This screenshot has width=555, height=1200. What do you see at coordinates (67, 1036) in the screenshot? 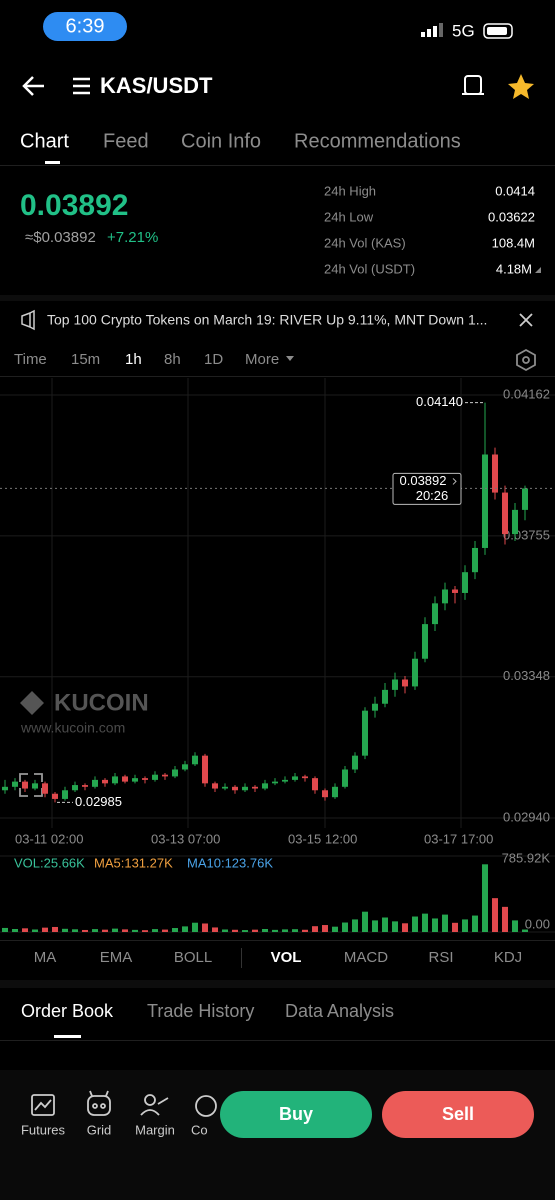
I see `section-underline` at bounding box center [67, 1036].